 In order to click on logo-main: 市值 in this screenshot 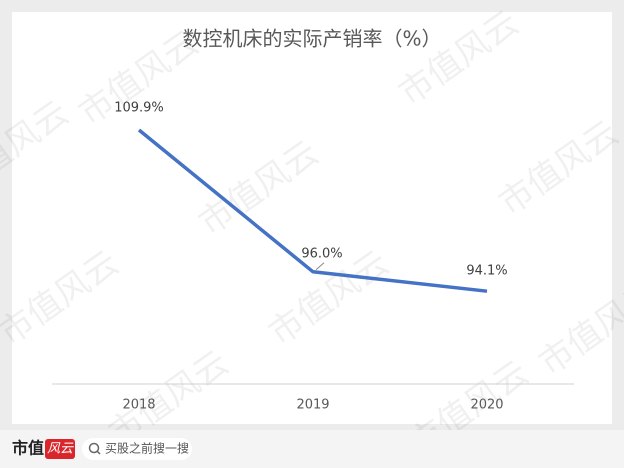, I will do `click(28, 448)`.